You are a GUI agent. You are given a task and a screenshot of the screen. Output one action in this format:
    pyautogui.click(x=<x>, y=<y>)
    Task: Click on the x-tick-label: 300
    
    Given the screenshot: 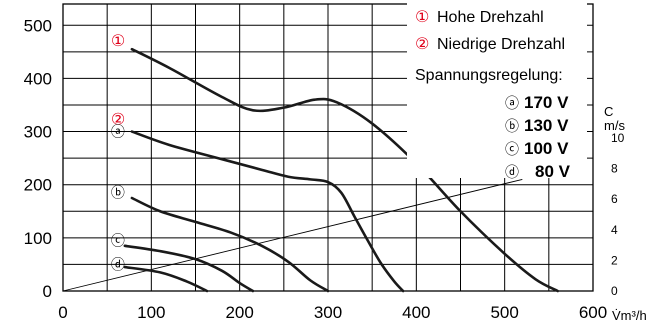 What is the action you would take?
    pyautogui.click(x=328, y=312)
    